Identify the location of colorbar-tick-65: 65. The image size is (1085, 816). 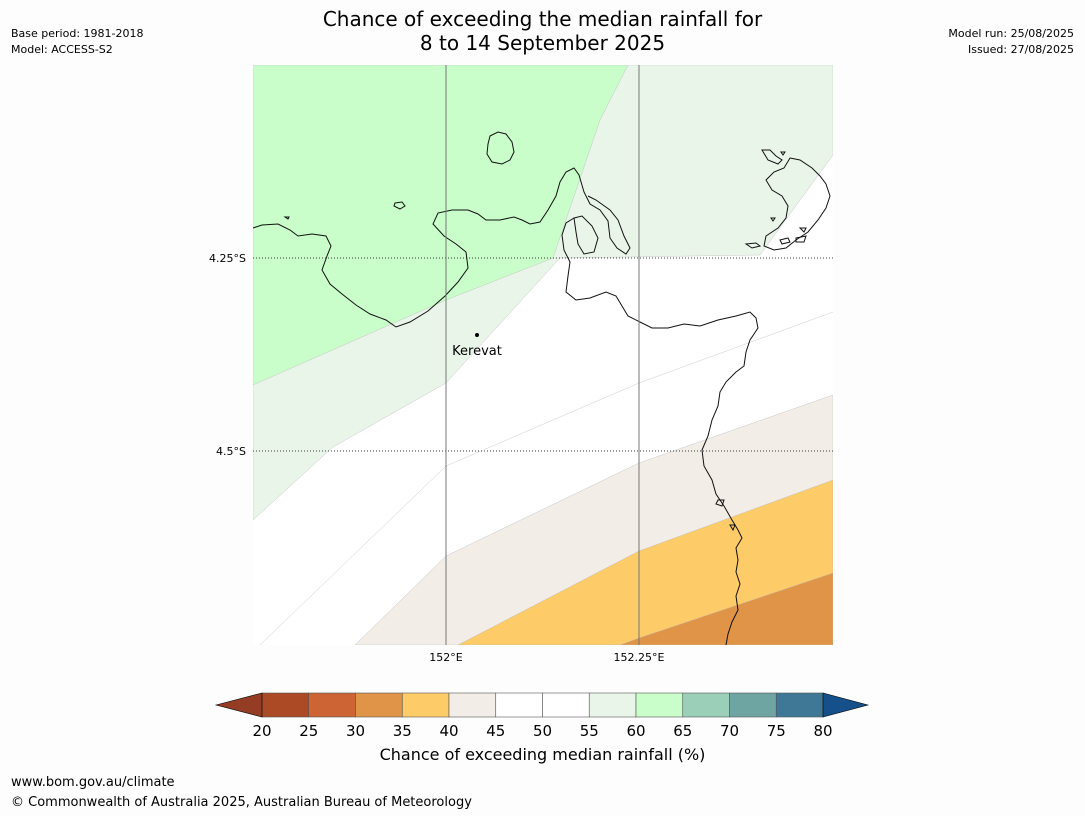
(682, 731).